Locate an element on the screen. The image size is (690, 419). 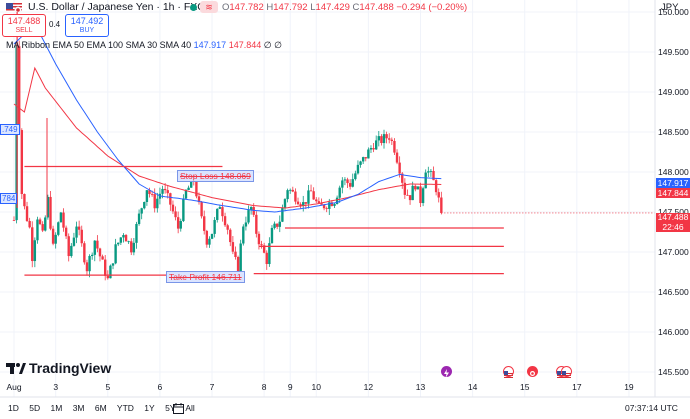
tradingview-logo: TradingView is located at coordinates (58, 368).